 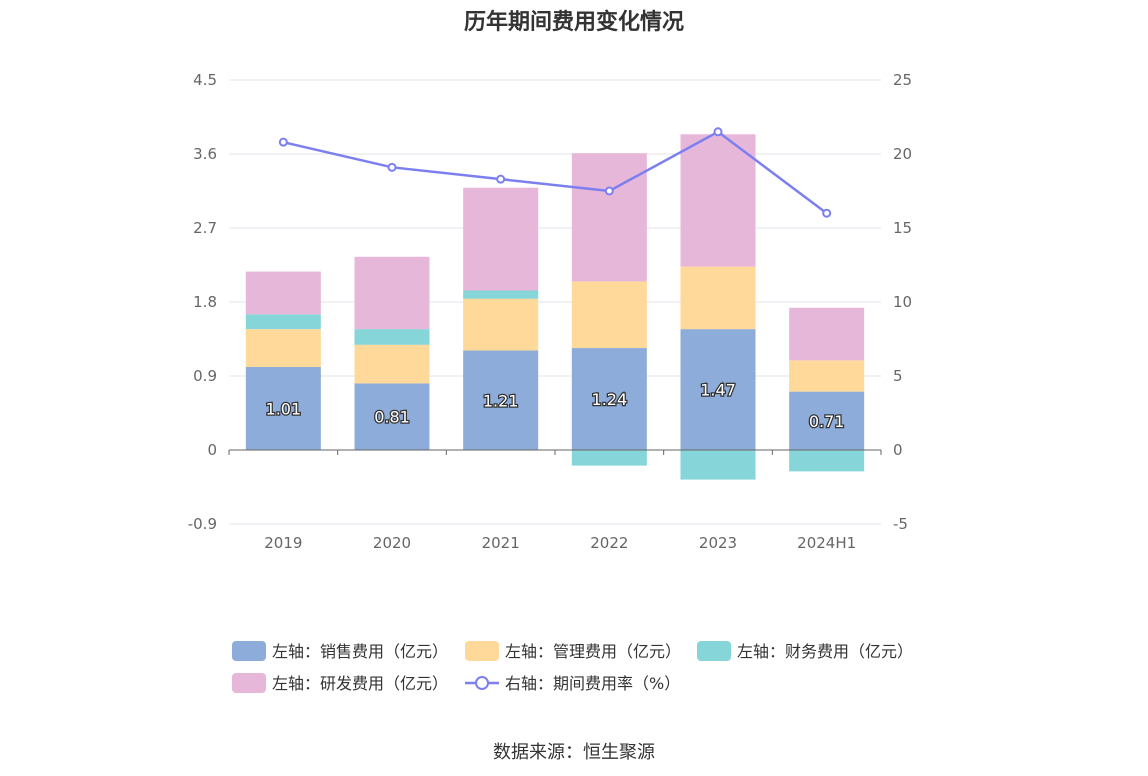 I want to click on y-right-tick-label: 15, so click(x=902, y=228).